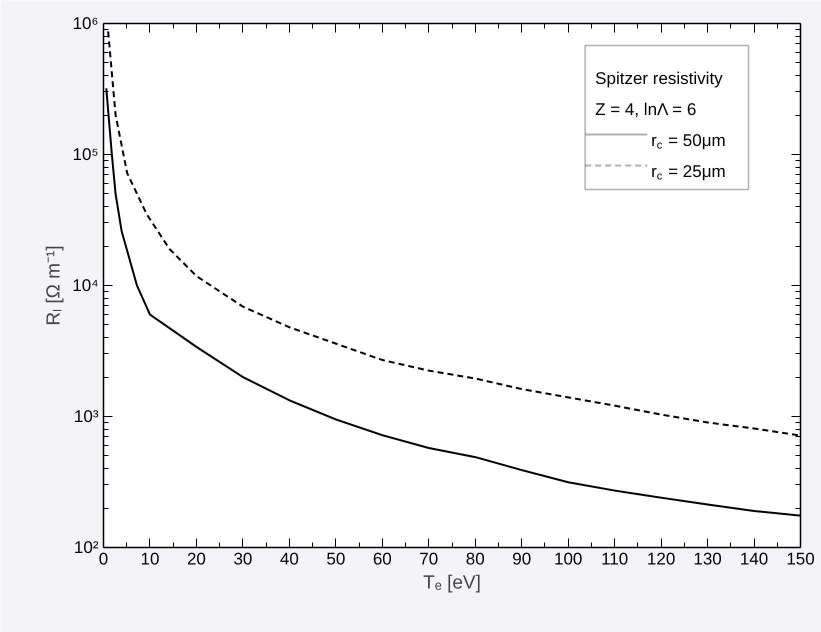 This screenshot has height=632, width=821. I want to click on x-tick-label: 10, so click(150, 559).